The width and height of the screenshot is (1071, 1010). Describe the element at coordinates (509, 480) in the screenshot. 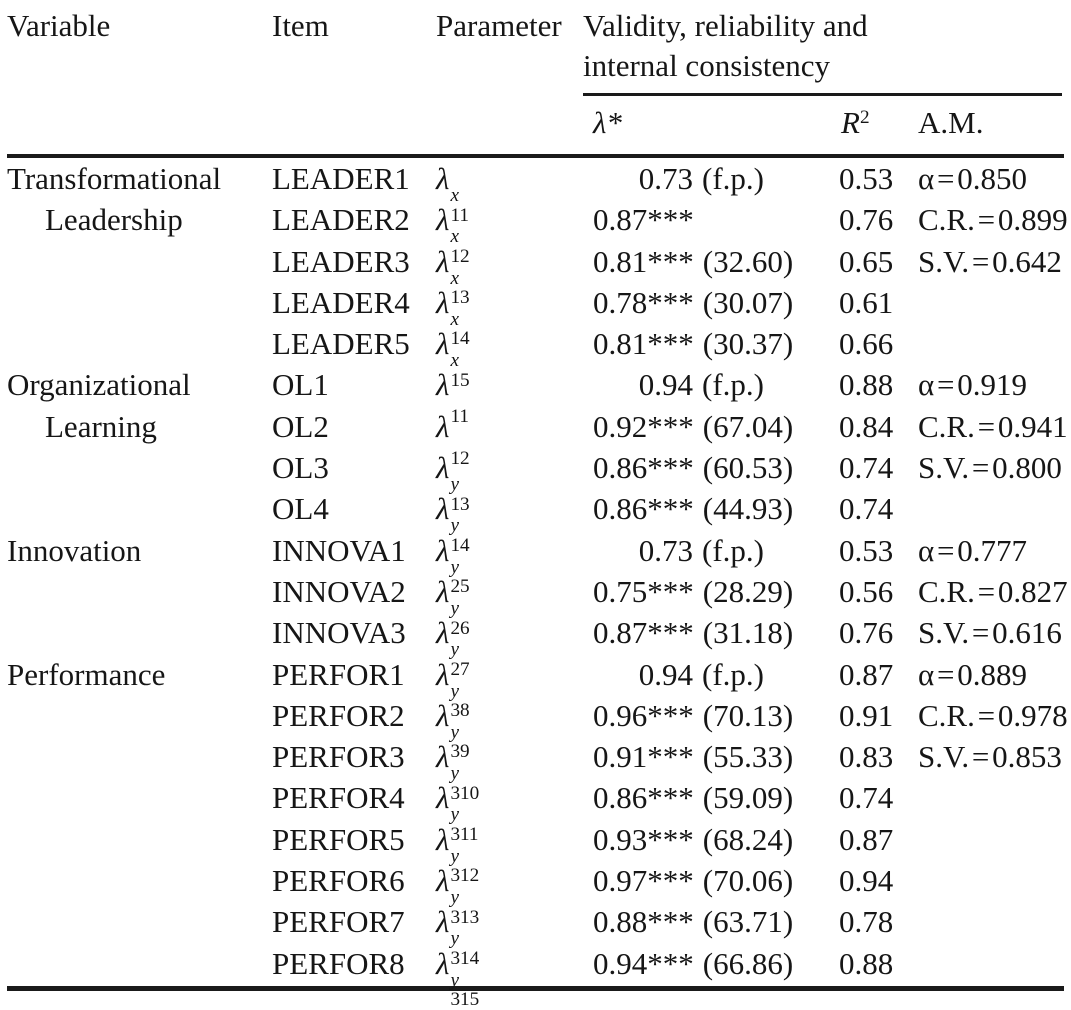

I see `parameter-cell: λ y 13` at that location.